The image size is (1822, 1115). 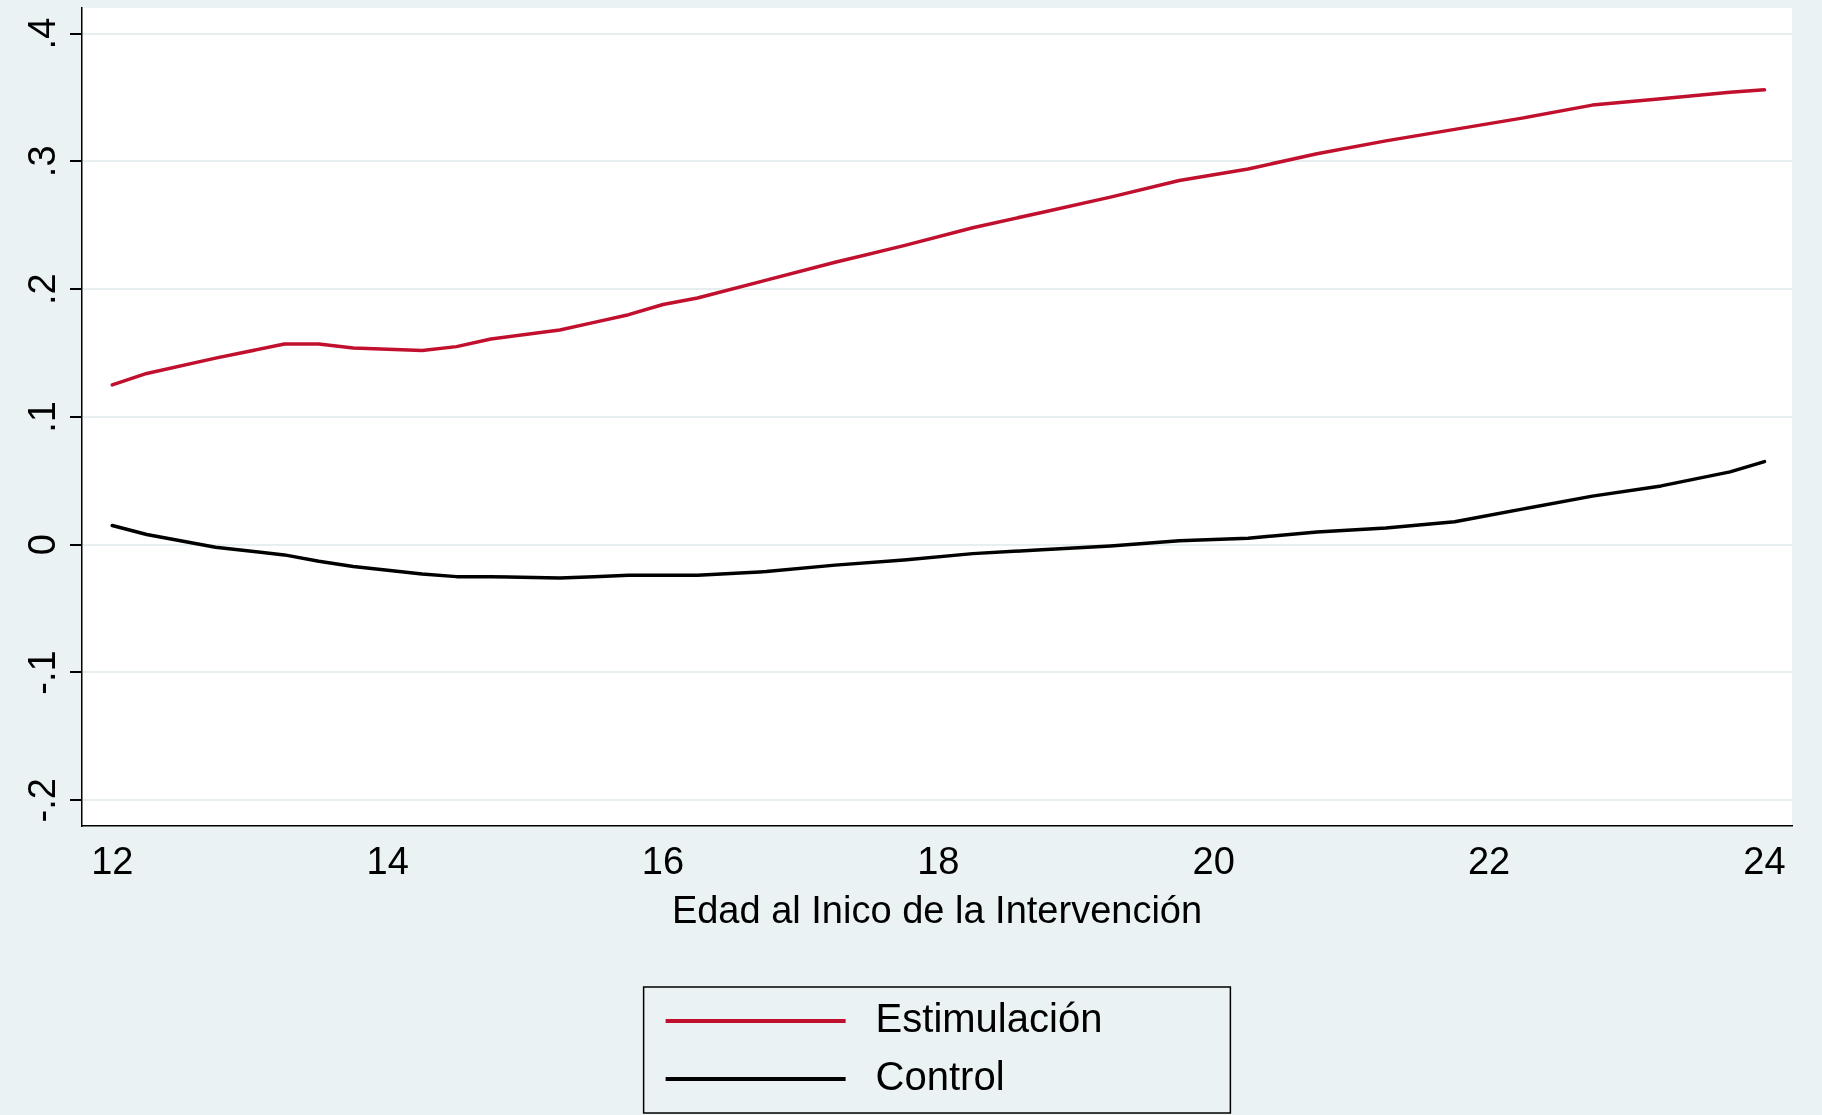 What do you see at coordinates (42, 33) in the screenshot?
I see `y-tick-label: .4` at bounding box center [42, 33].